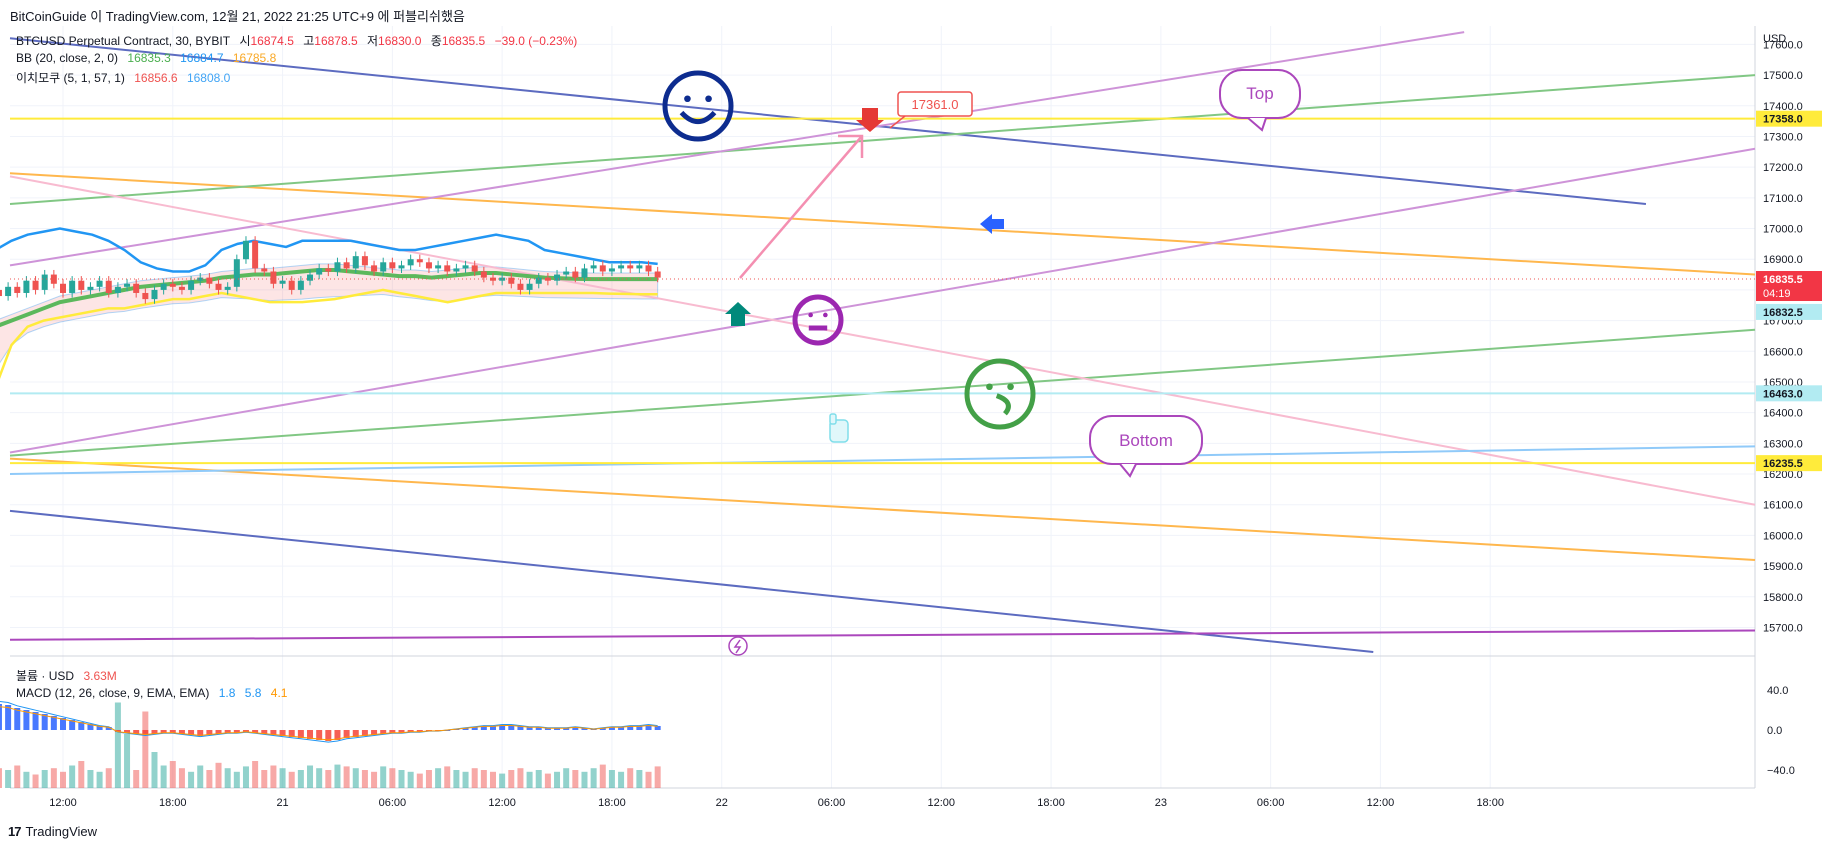  I want to click on price-tick-label: 17100.0, so click(1783, 199).